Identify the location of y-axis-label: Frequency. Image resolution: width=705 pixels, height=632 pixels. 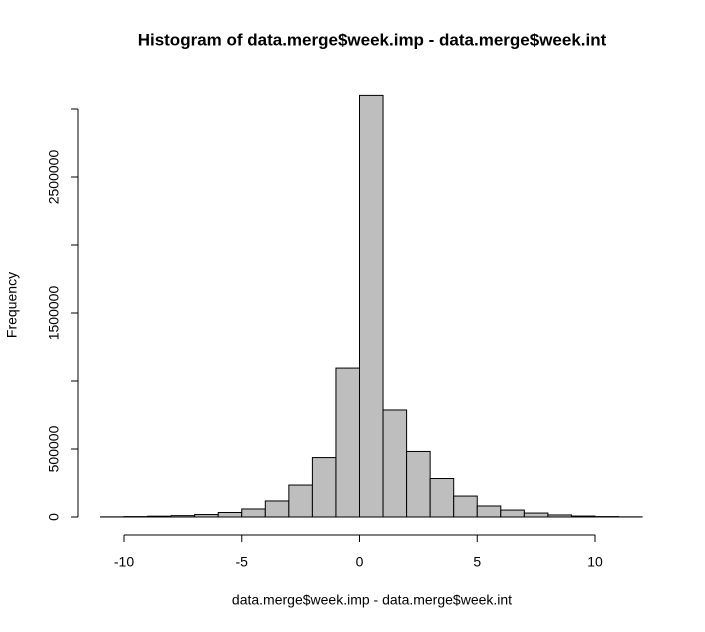
(12, 305).